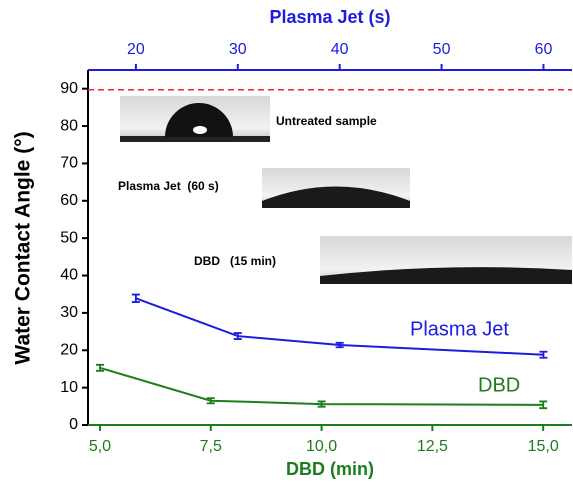 Image resolution: width=573 pixels, height=483 pixels. I want to click on x2-tick-label: 50, so click(442, 49).